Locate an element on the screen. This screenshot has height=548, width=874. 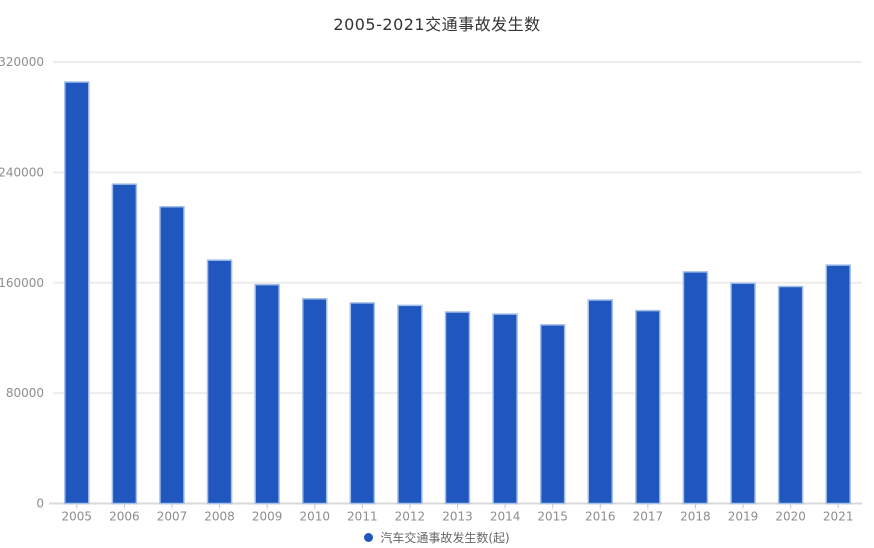
bar-2009 is located at coordinates (267, 394).